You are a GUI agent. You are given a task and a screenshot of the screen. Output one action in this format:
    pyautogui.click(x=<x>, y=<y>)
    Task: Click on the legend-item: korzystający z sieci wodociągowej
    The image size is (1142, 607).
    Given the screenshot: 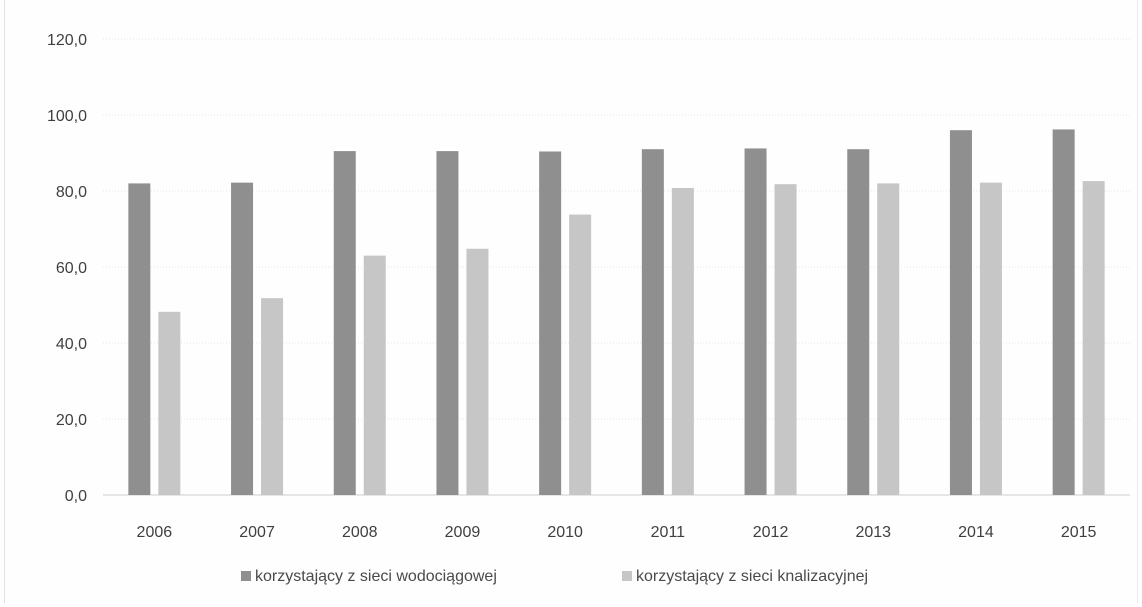 What is the action you would take?
    pyautogui.click(x=369, y=576)
    